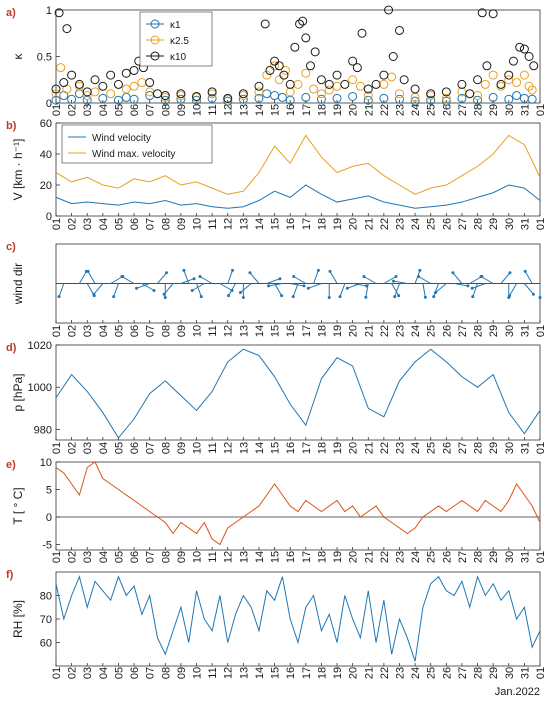 This screenshot has width=550, height=704. I want to click on x-tick-label: 21, so click(369, 673).